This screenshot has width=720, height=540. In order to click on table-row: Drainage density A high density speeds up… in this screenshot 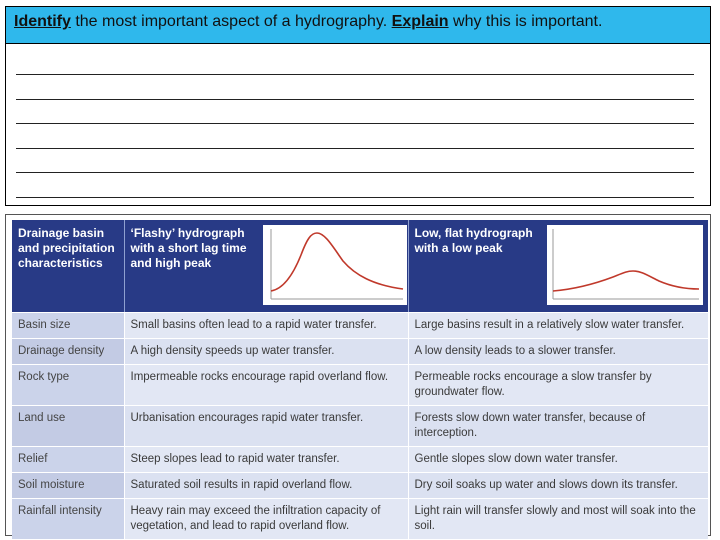, I will do `click(360, 351)`.